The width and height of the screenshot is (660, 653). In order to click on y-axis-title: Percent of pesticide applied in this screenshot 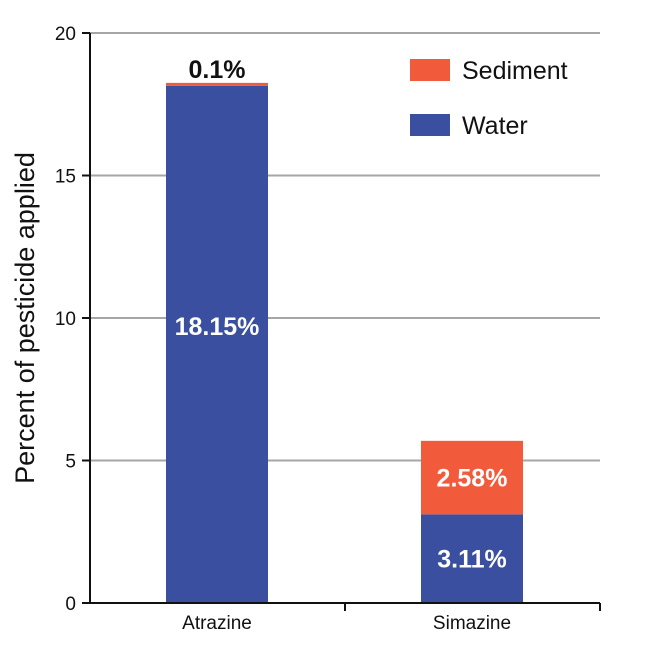, I will do `click(25, 318)`.